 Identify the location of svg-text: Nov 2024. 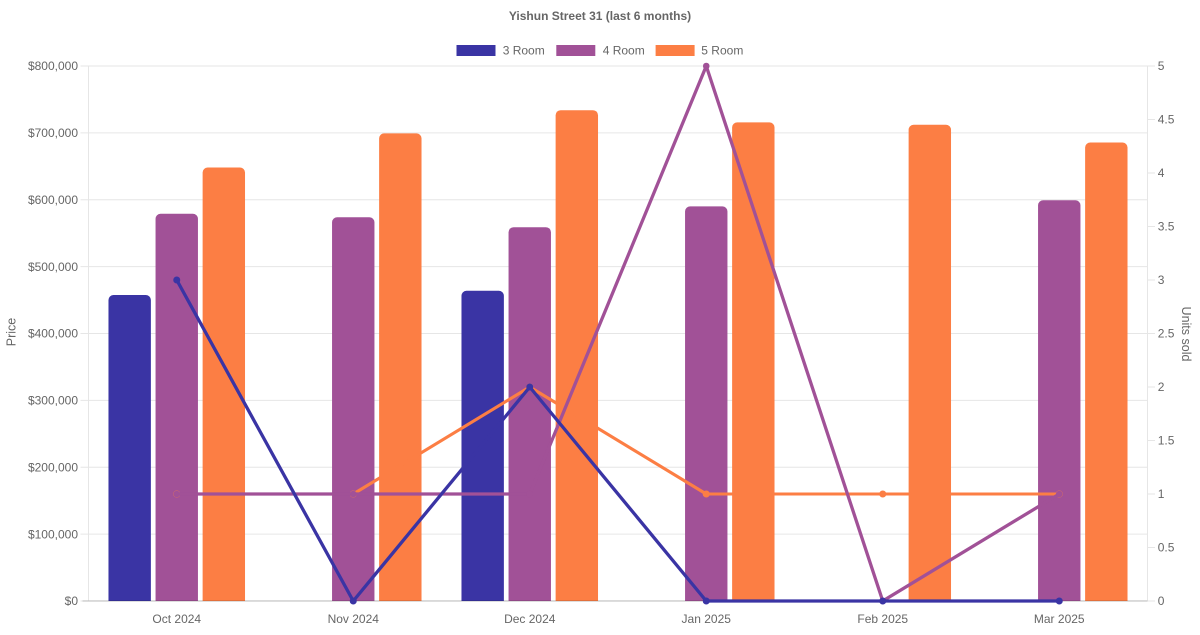
(354, 619).